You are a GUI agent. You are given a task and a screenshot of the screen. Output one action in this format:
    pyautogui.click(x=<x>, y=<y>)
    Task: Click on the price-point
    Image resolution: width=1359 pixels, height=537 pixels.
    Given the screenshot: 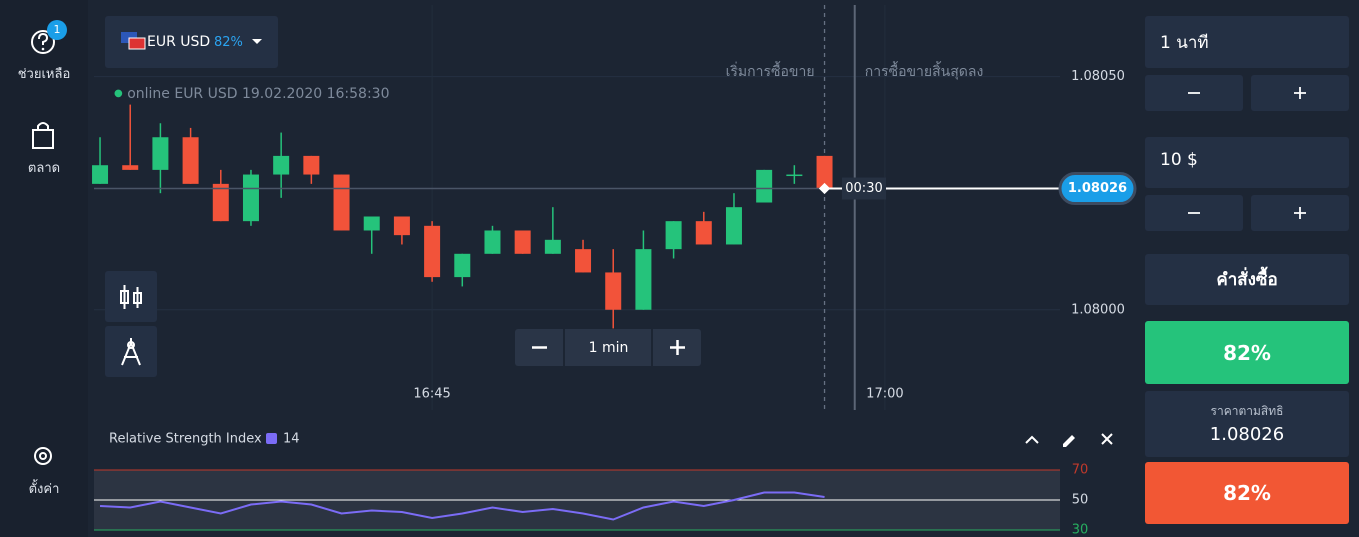 What is the action you would take?
    pyautogui.click(x=824, y=188)
    